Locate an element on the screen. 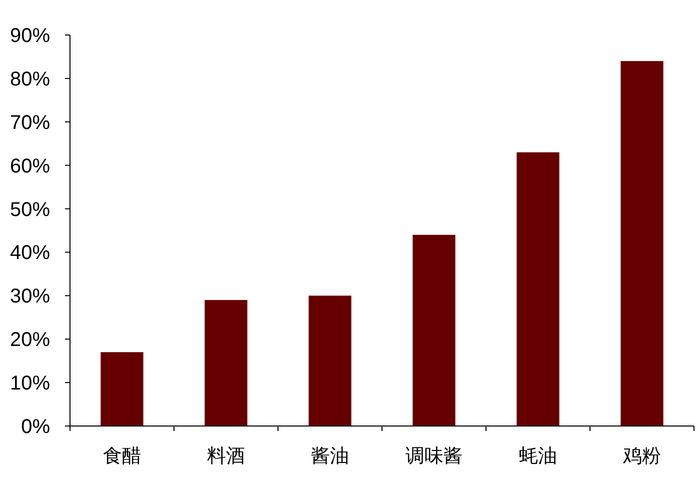  y-tick-label: 80% is located at coordinates (30, 79).